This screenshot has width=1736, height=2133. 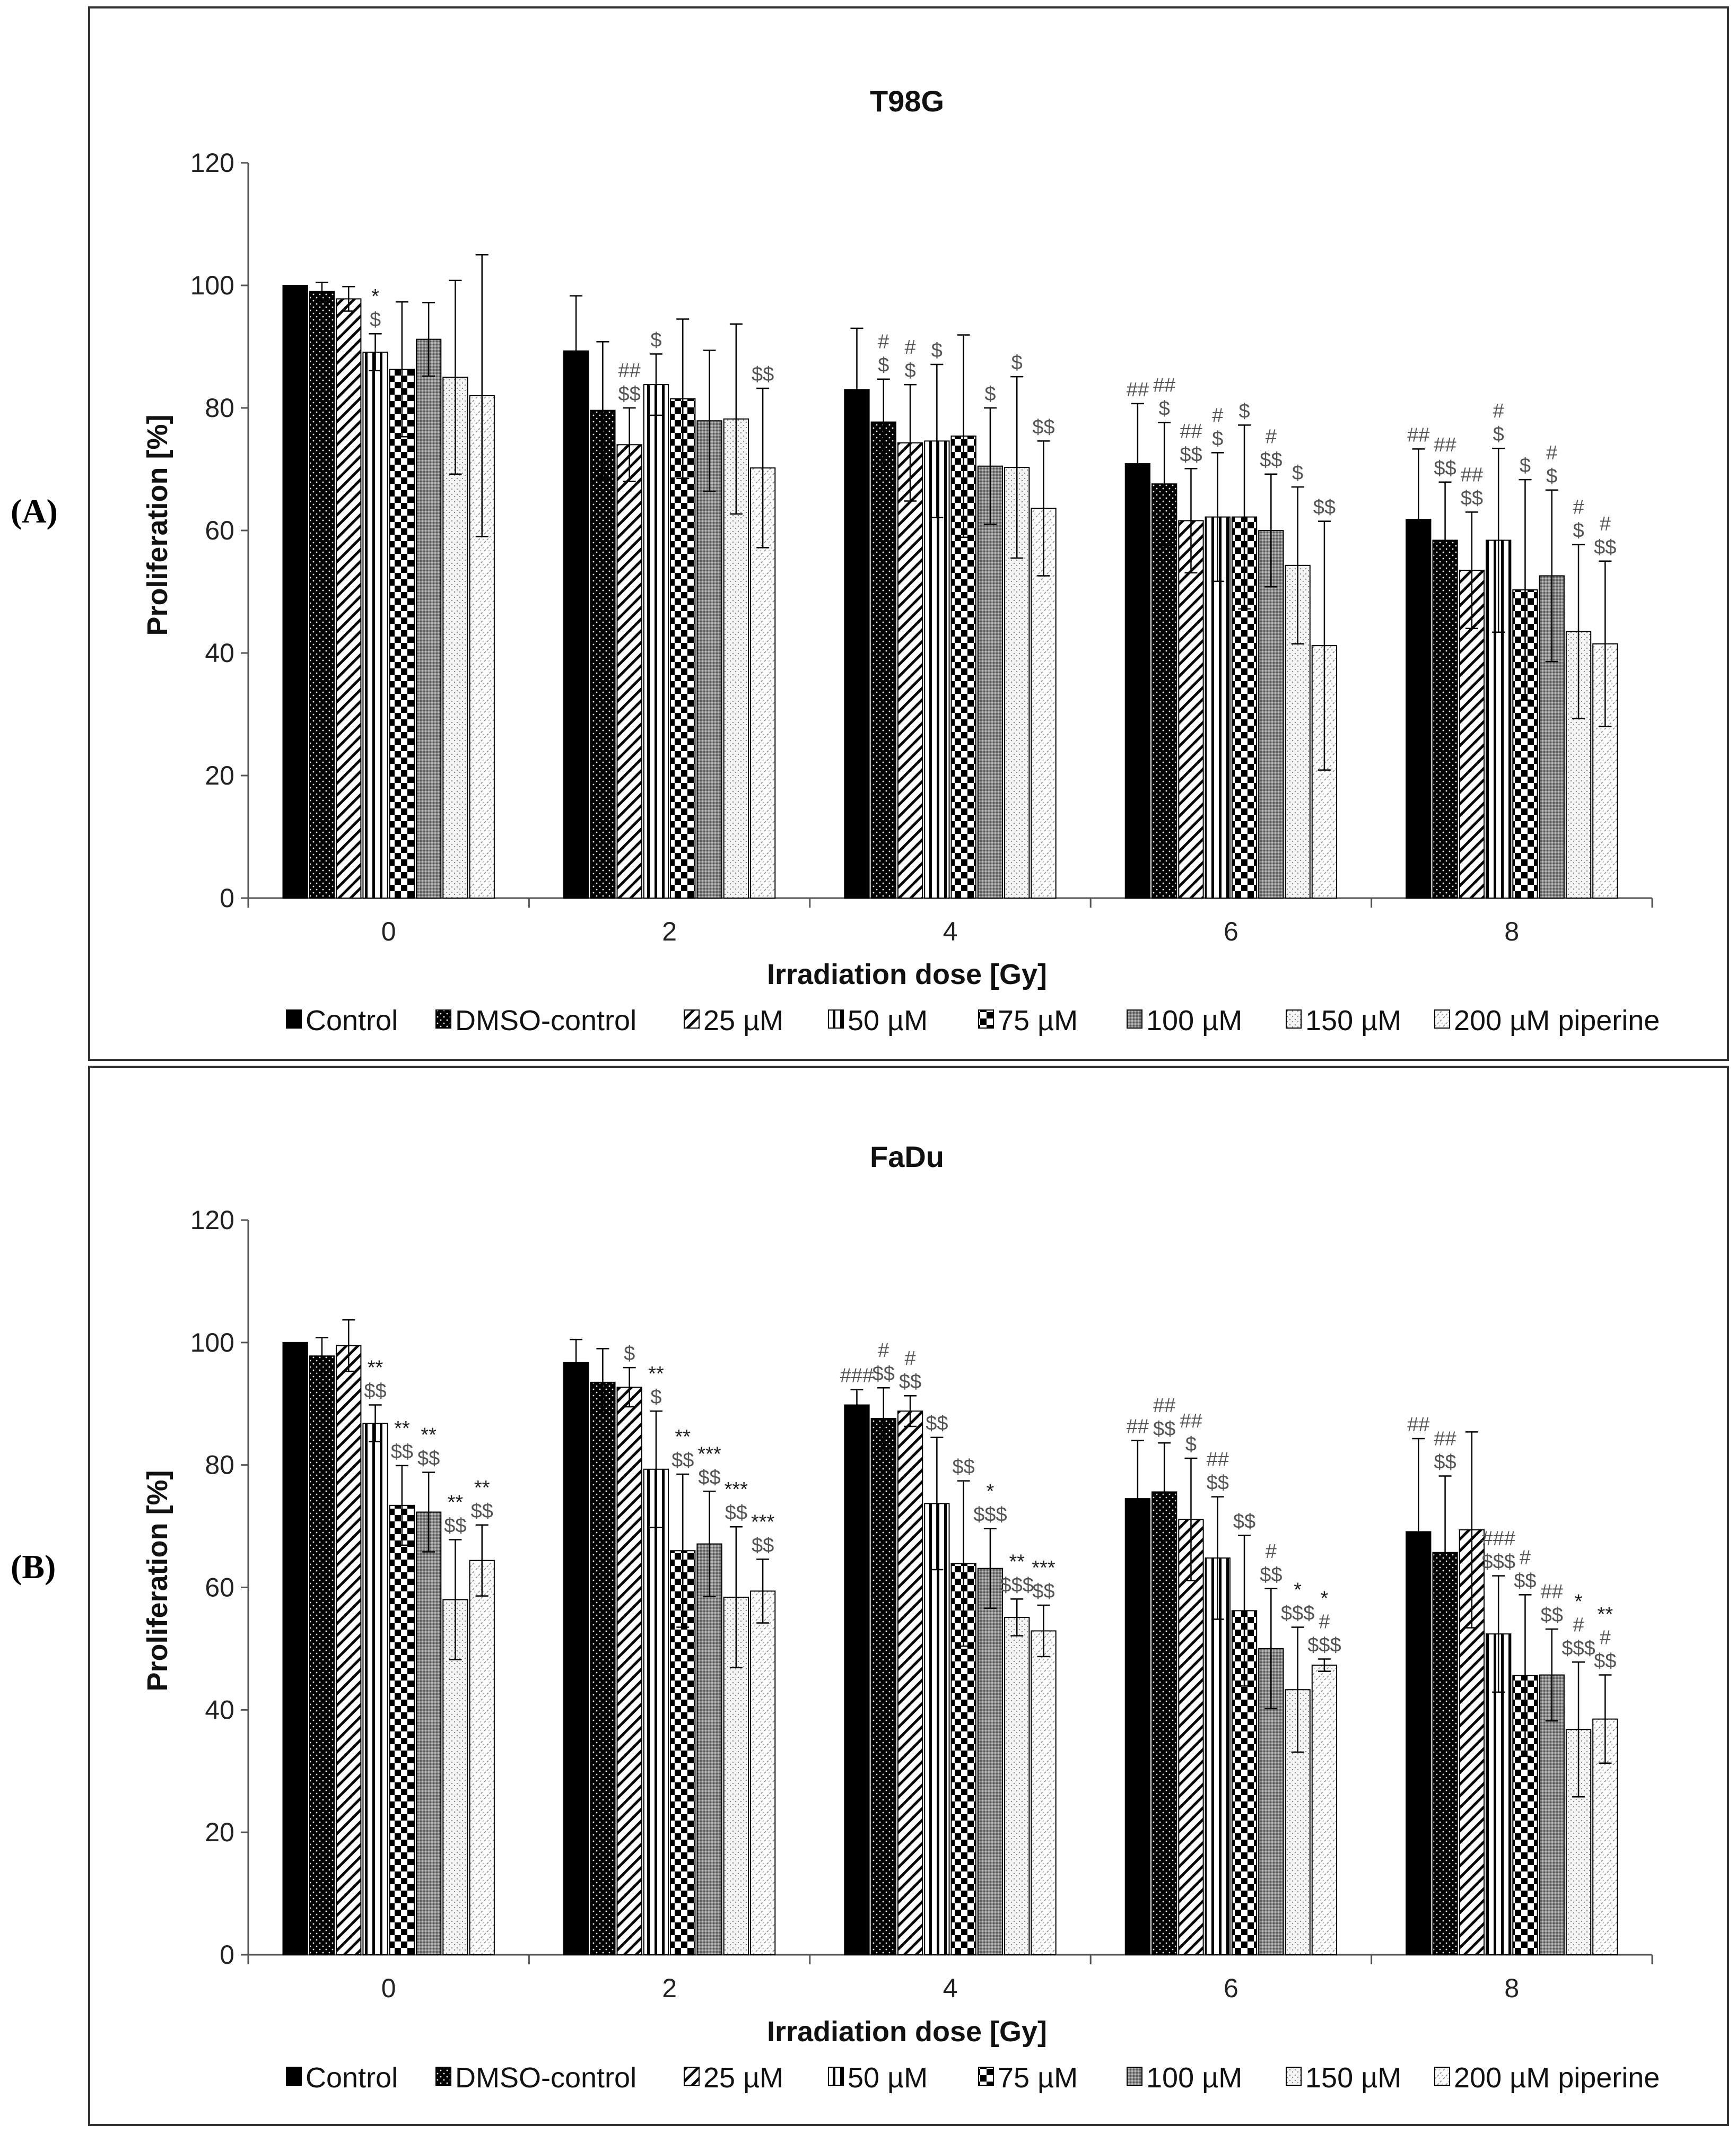 I want to click on y-tick-label: 40, so click(x=219, y=1710).